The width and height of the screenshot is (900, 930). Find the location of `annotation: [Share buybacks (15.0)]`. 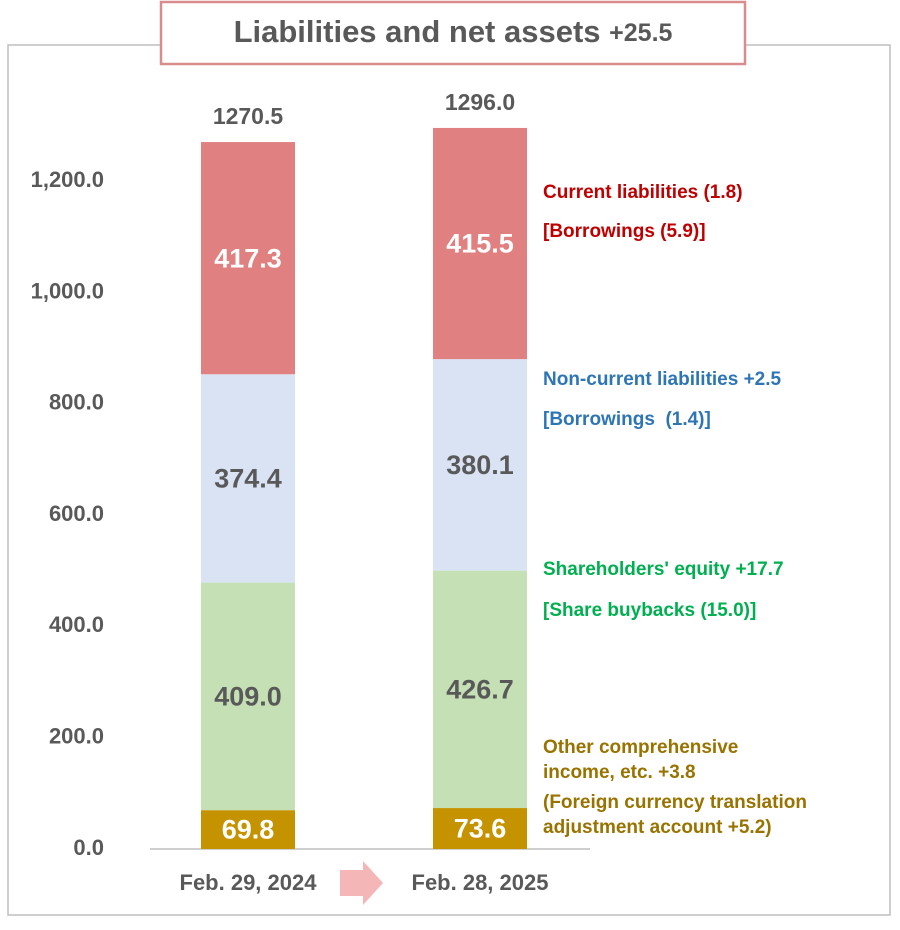

annotation: [Share buybacks (15.0)] is located at coordinates (649, 610).